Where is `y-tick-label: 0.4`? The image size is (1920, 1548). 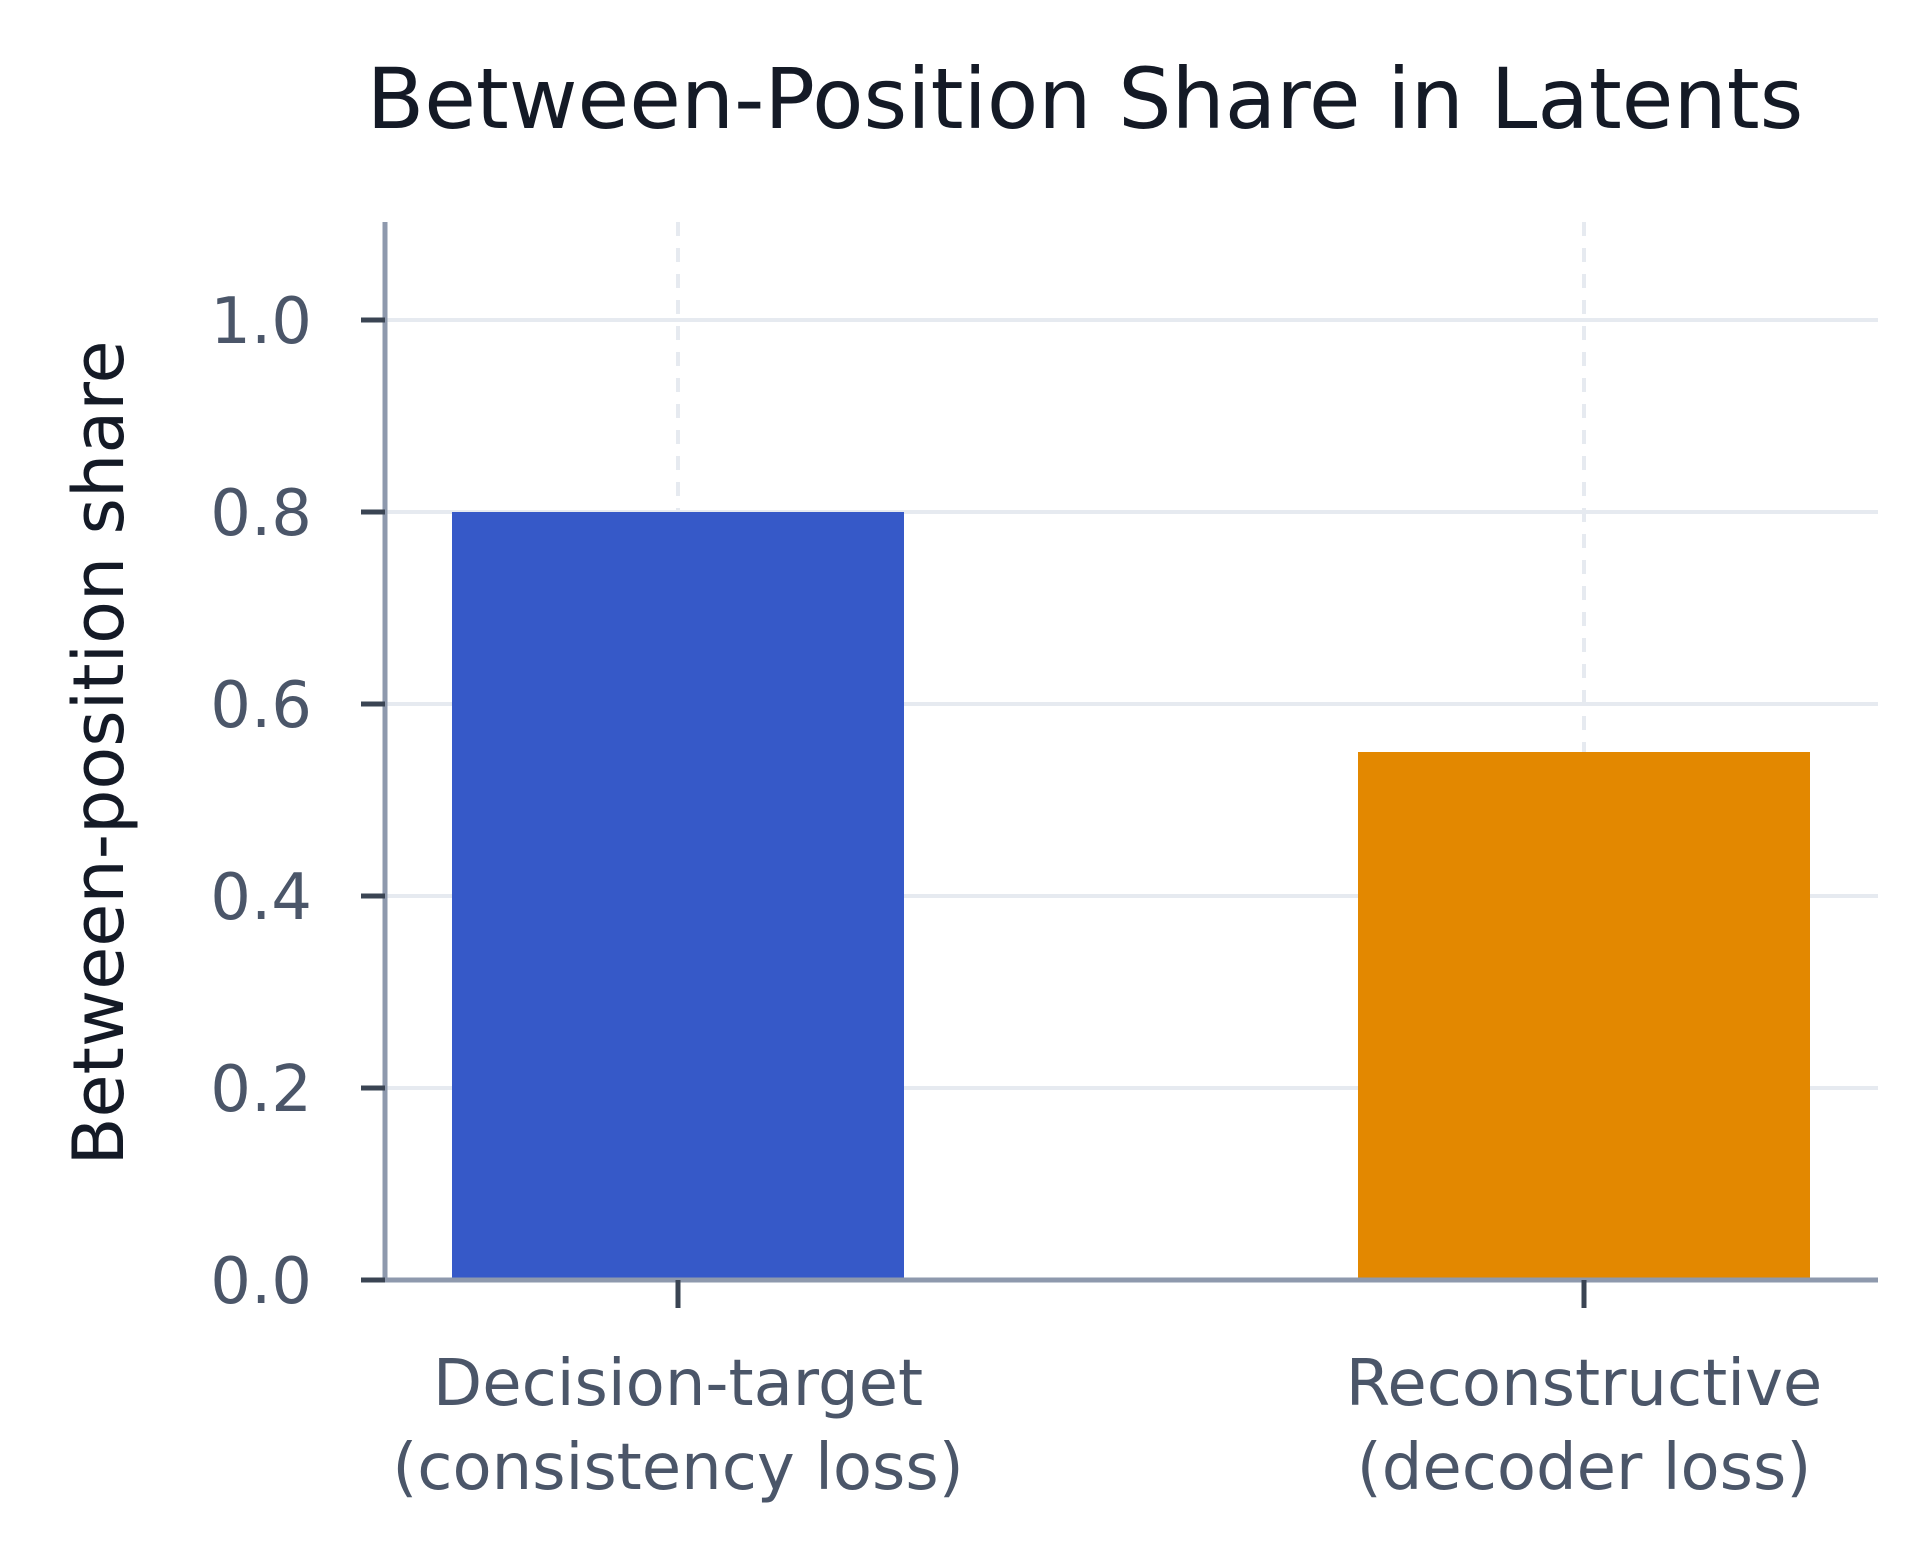
y-tick-label: 0.4 is located at coordinates (261, 898).